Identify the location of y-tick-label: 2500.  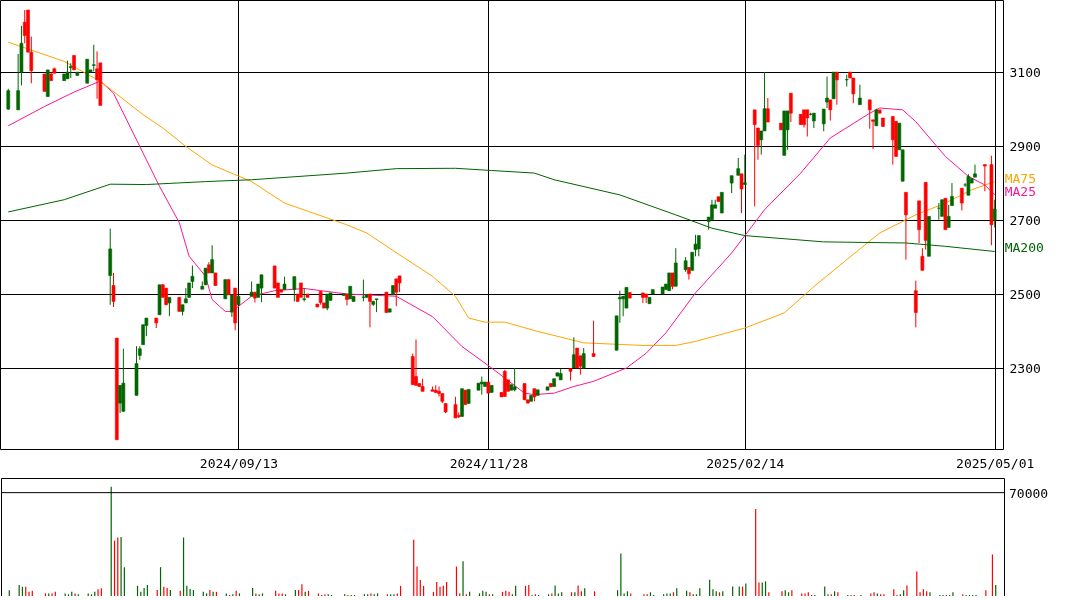
(1025, 294).